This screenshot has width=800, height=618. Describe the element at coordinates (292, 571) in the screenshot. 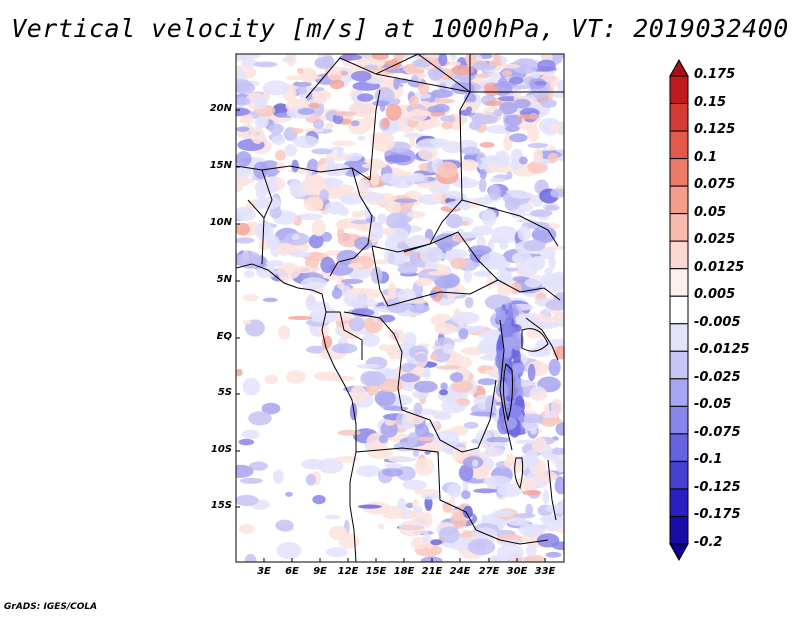

I see `lon-label: 6E` at that location.